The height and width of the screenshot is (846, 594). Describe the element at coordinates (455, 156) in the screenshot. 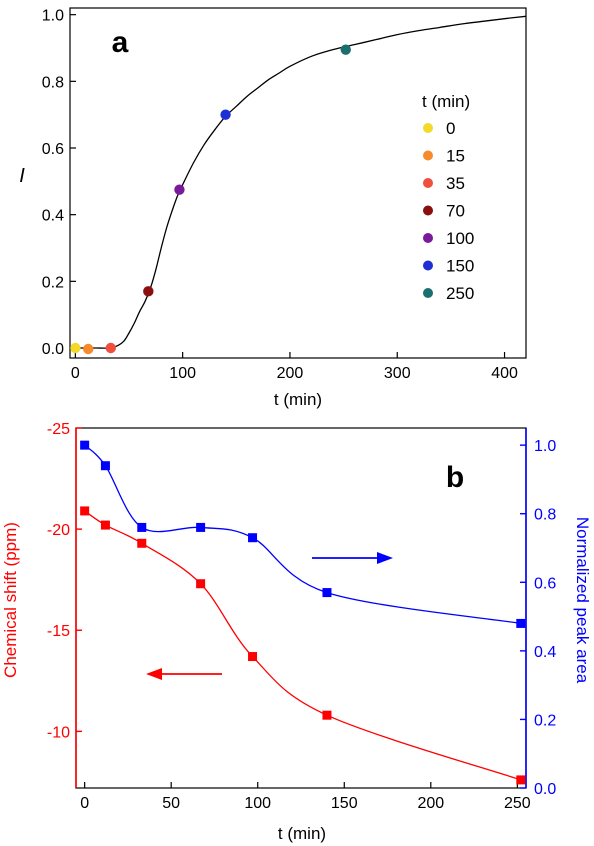

I see `panel-a-legend-label: 15` at that location.